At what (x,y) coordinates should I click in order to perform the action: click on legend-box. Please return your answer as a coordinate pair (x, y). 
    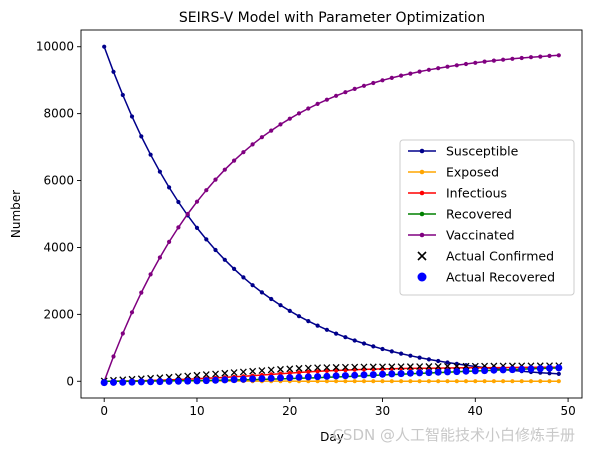
    Looking at the image, I should click on (487, 217).